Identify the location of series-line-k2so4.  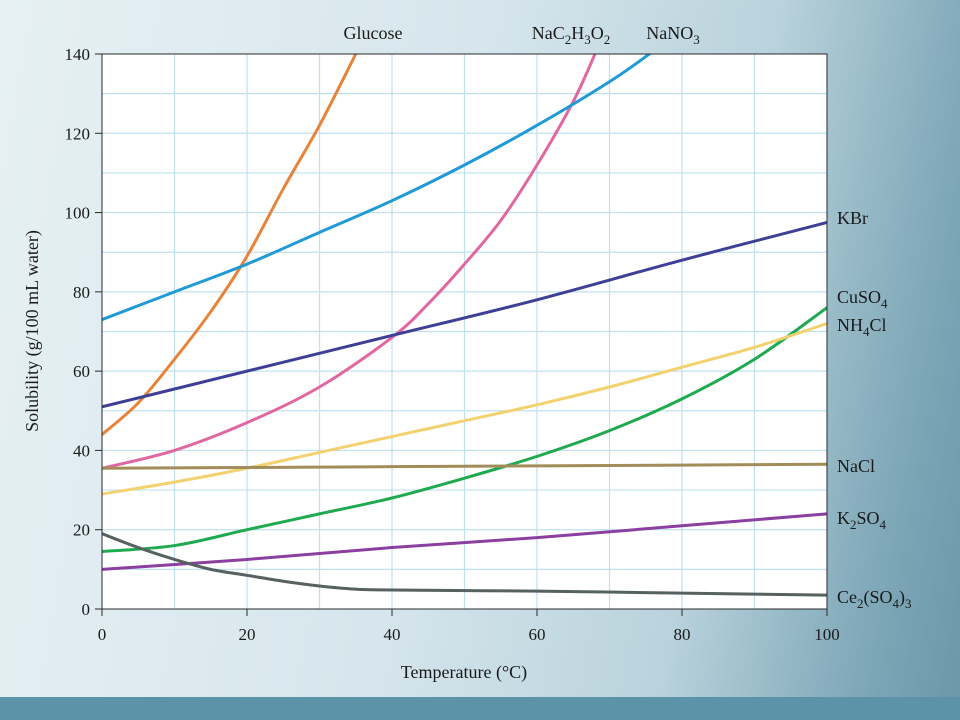
(464, 541).